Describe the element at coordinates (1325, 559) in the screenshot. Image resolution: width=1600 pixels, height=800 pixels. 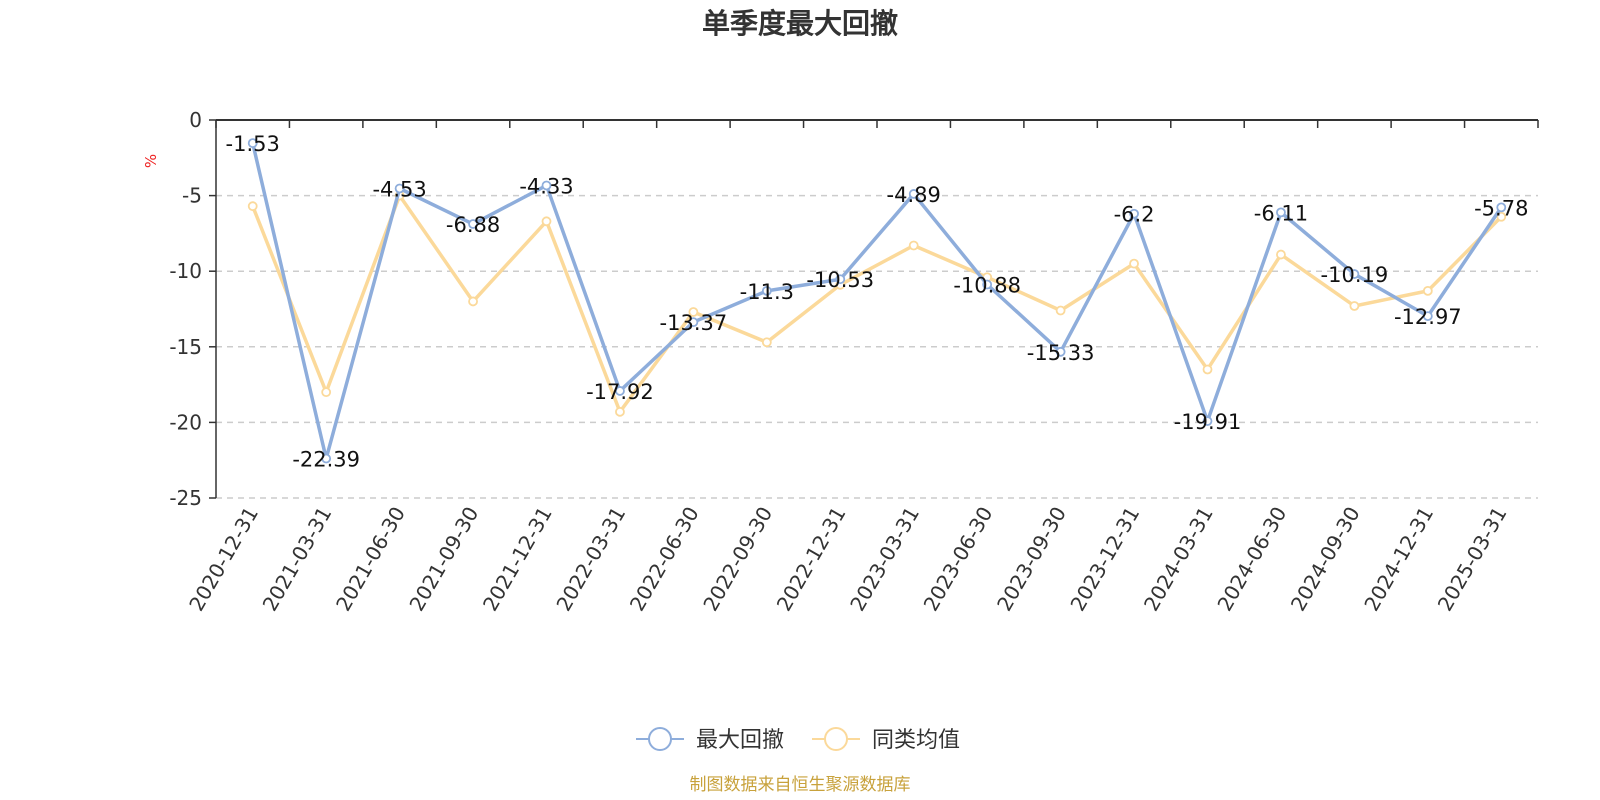
I see `x-tick-label: 2024-09-30` at that location.